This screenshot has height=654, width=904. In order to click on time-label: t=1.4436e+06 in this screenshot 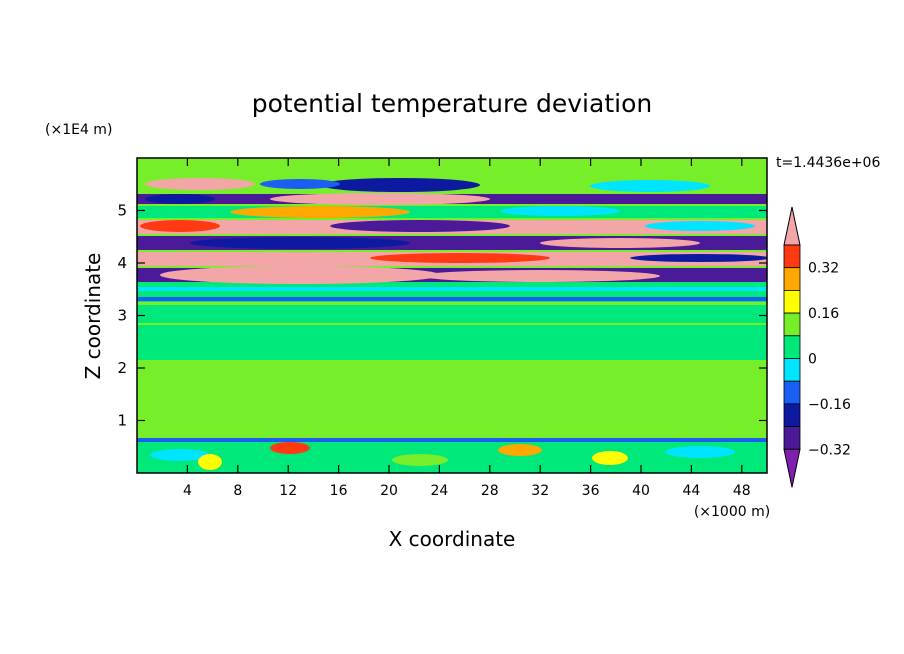, I will do `click(828, 163)`.